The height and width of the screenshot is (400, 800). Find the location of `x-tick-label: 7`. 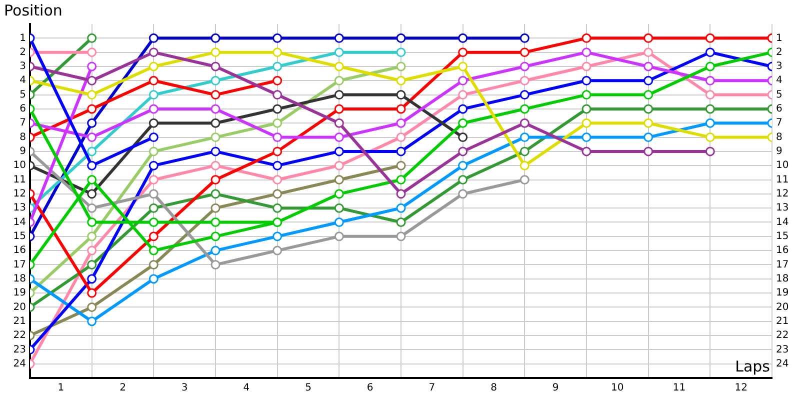

x-tick-label: 7 is located at coordinates (432, 388).